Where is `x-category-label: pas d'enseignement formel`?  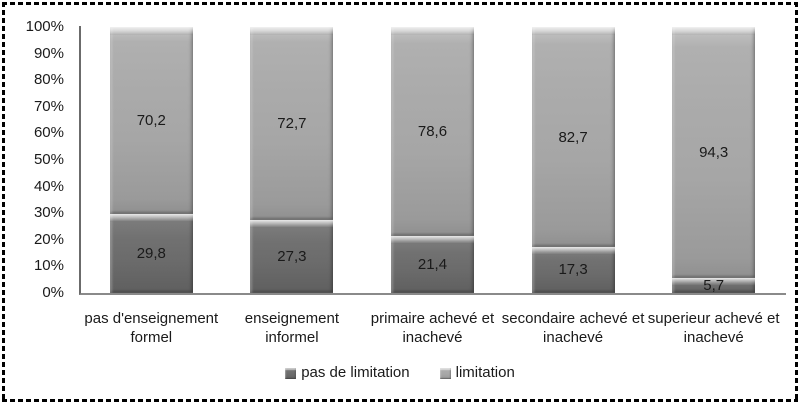
x-category-label: pas d'enseignement formel is located at coordinates (151, 328).